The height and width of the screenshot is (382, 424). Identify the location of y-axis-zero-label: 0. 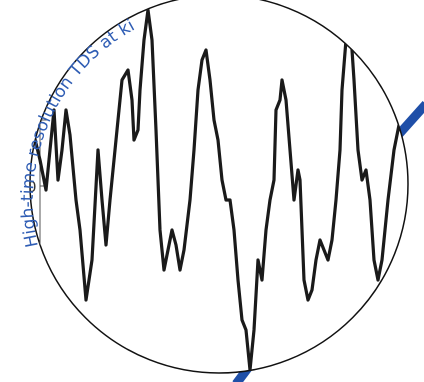
(32, 187).